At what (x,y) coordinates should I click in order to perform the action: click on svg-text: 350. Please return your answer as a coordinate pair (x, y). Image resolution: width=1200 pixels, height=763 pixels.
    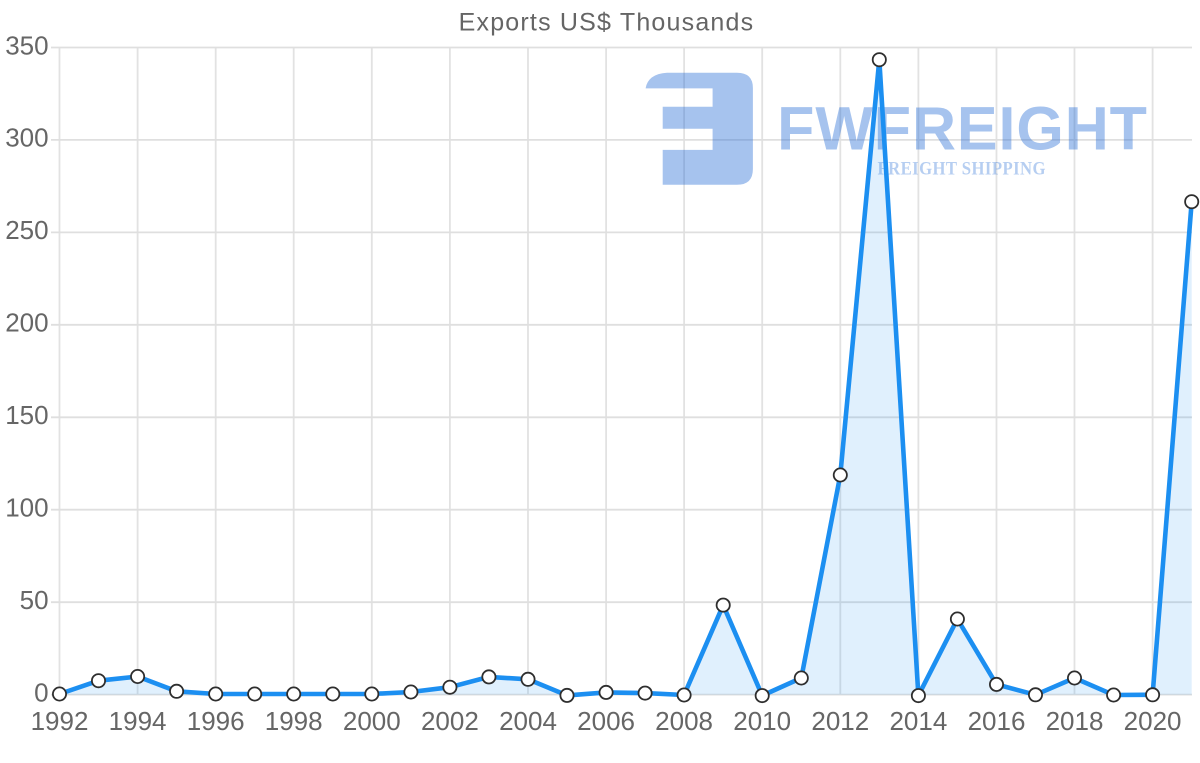
    Looking at the image, I should click on (26, 45).